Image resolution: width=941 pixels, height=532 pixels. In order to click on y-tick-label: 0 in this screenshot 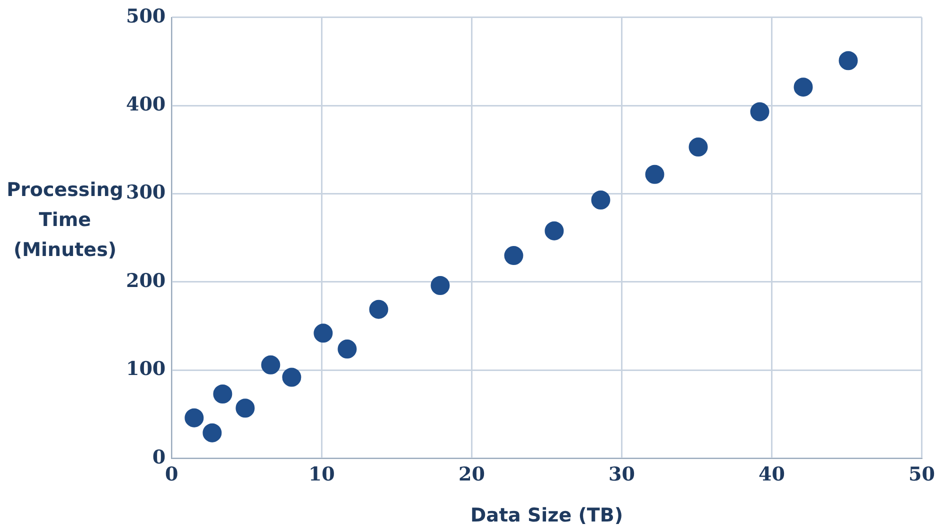, I will do `click(159, 457)`.